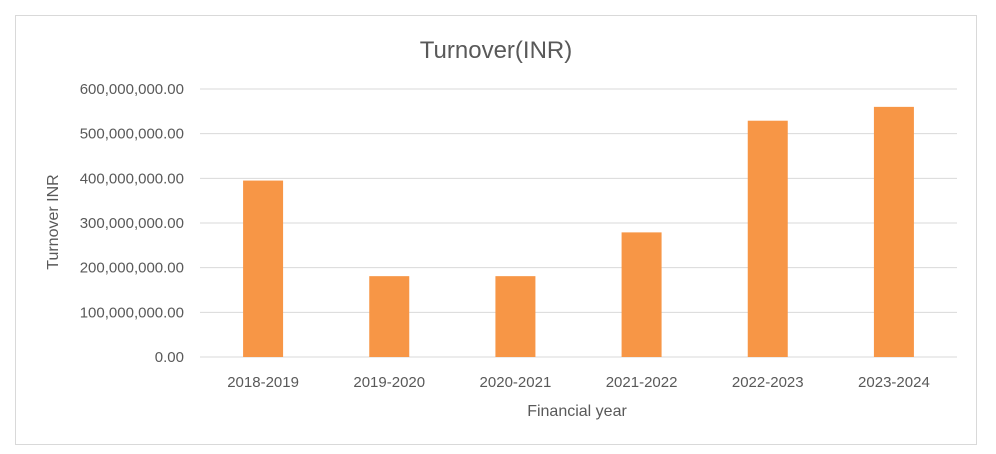 The image size is (996, 454). Describe the element at coordinates (389, 382) in the screenshot. I see `x-tick-label: 2019-2020` at that location.